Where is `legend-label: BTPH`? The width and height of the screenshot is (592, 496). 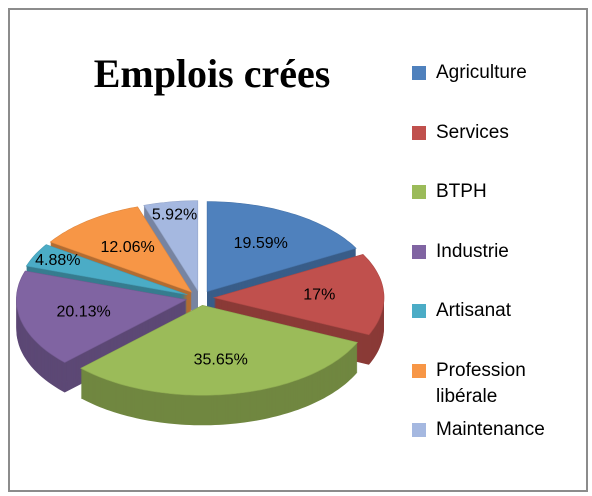 legend-label: BTPH is located at coordinates (461, 191).